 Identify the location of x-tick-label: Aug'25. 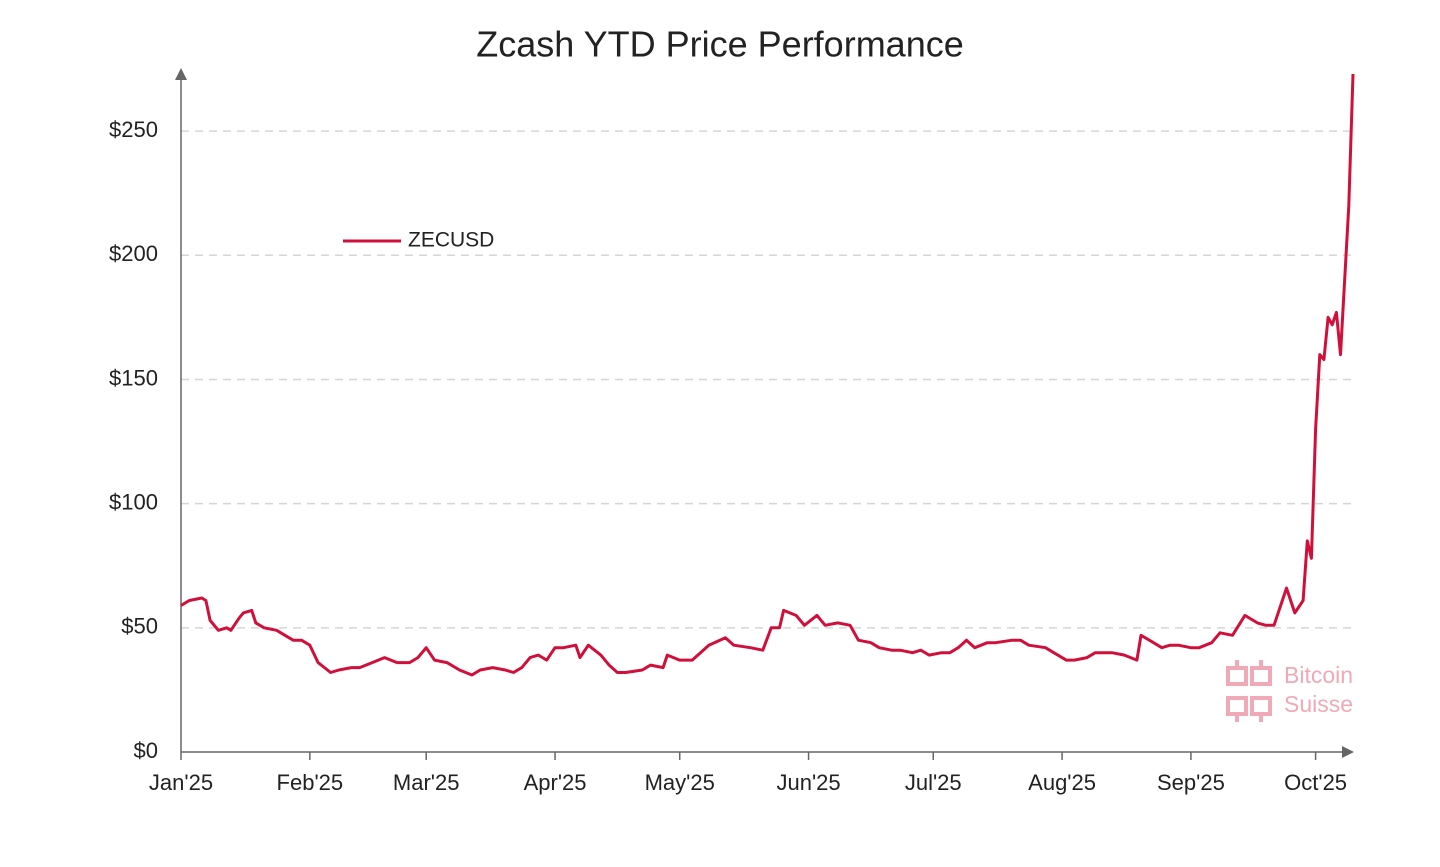
(1062, 782).